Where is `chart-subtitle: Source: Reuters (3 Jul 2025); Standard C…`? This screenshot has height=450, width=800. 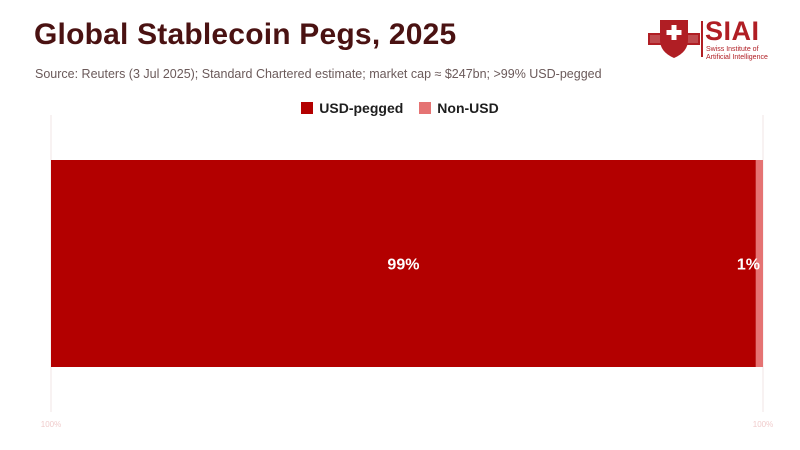
chart-subtitle: Source: Reuters (3 Jul 2025); Standard C… is located at coordinates (318, 74).